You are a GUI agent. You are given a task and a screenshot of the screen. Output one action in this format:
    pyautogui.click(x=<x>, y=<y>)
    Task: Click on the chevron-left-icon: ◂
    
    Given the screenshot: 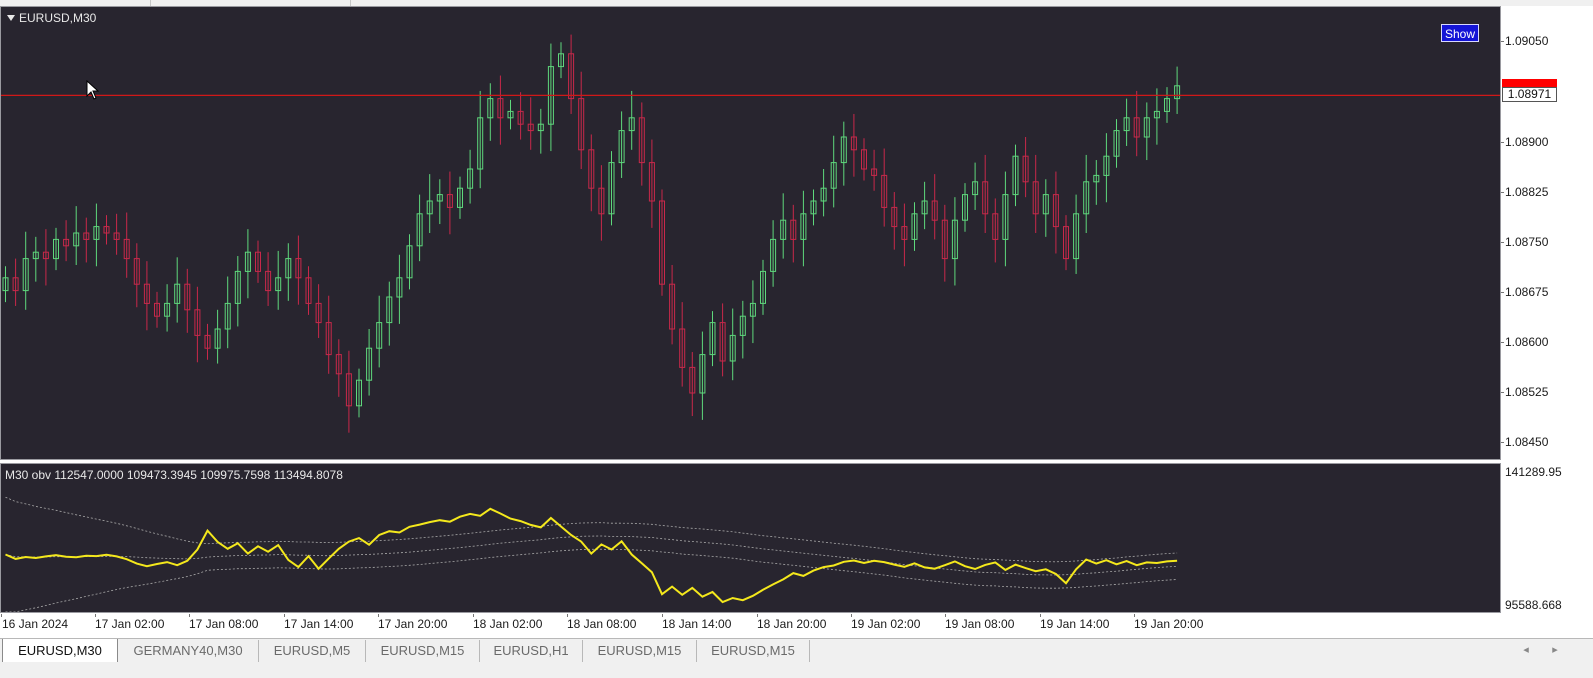 What is the action you would take?
    pyautogui.click(x=1526, y=650)
    